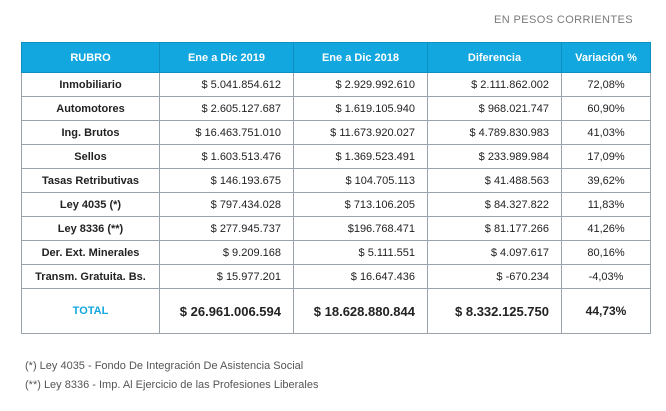 Image resolution: width=666 pixels, height=411 pixels. I want to click on cell-2019: $ 9.209.168, so click(226, 252).